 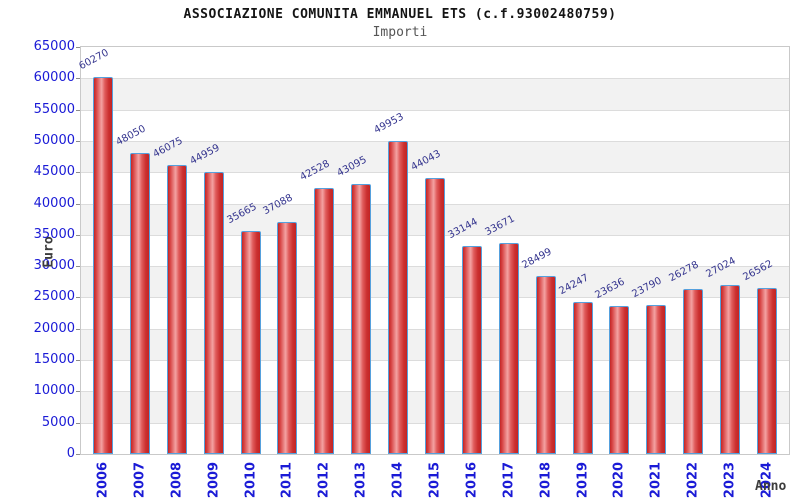 I want to click on y-tick-label: 60000, so click(x=54, y=78).